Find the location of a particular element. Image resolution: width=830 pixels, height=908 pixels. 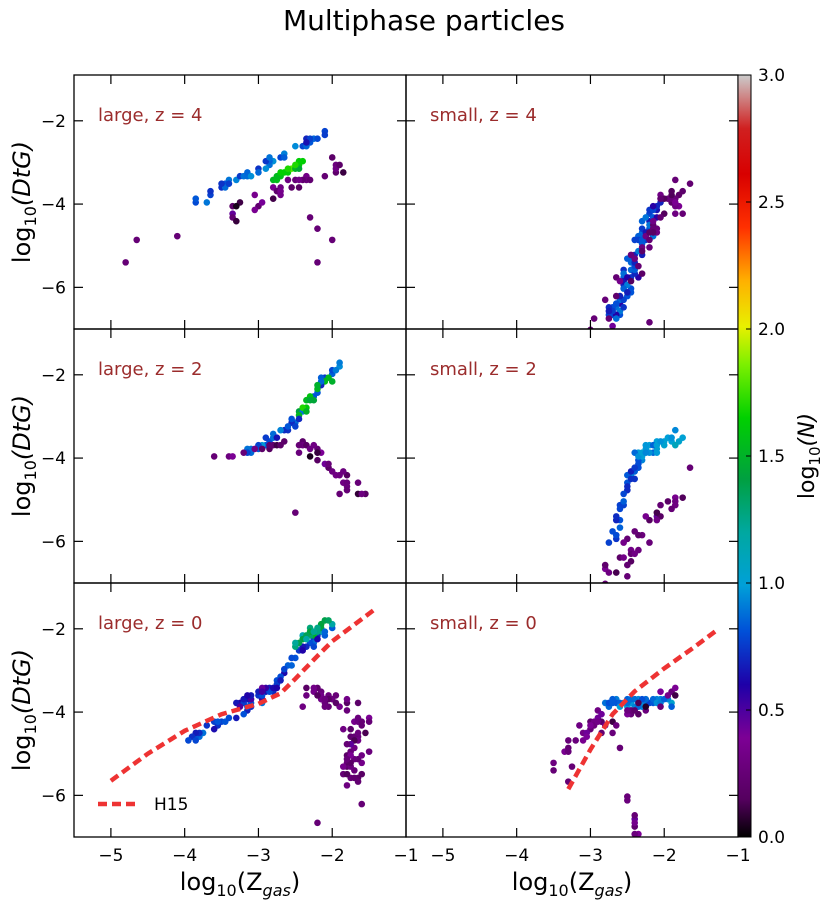

y-axis-label-bottom: log10(DtG) is located at coordinates (24, 710).